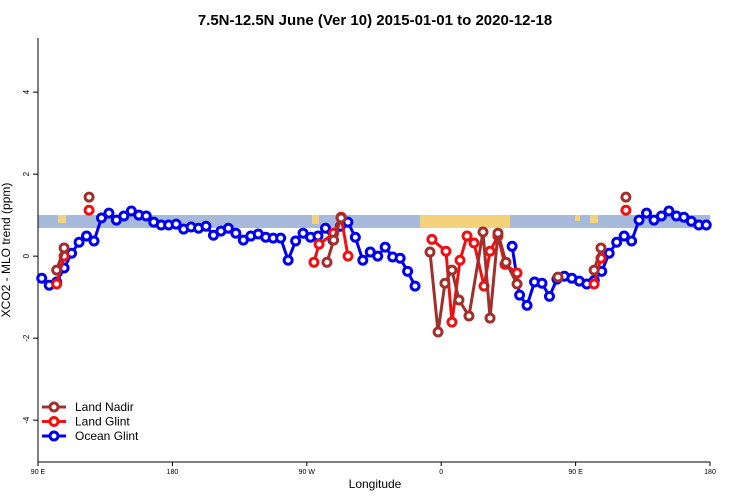  I want to click on legend-label: Ocean Glint, so click(107, 436).